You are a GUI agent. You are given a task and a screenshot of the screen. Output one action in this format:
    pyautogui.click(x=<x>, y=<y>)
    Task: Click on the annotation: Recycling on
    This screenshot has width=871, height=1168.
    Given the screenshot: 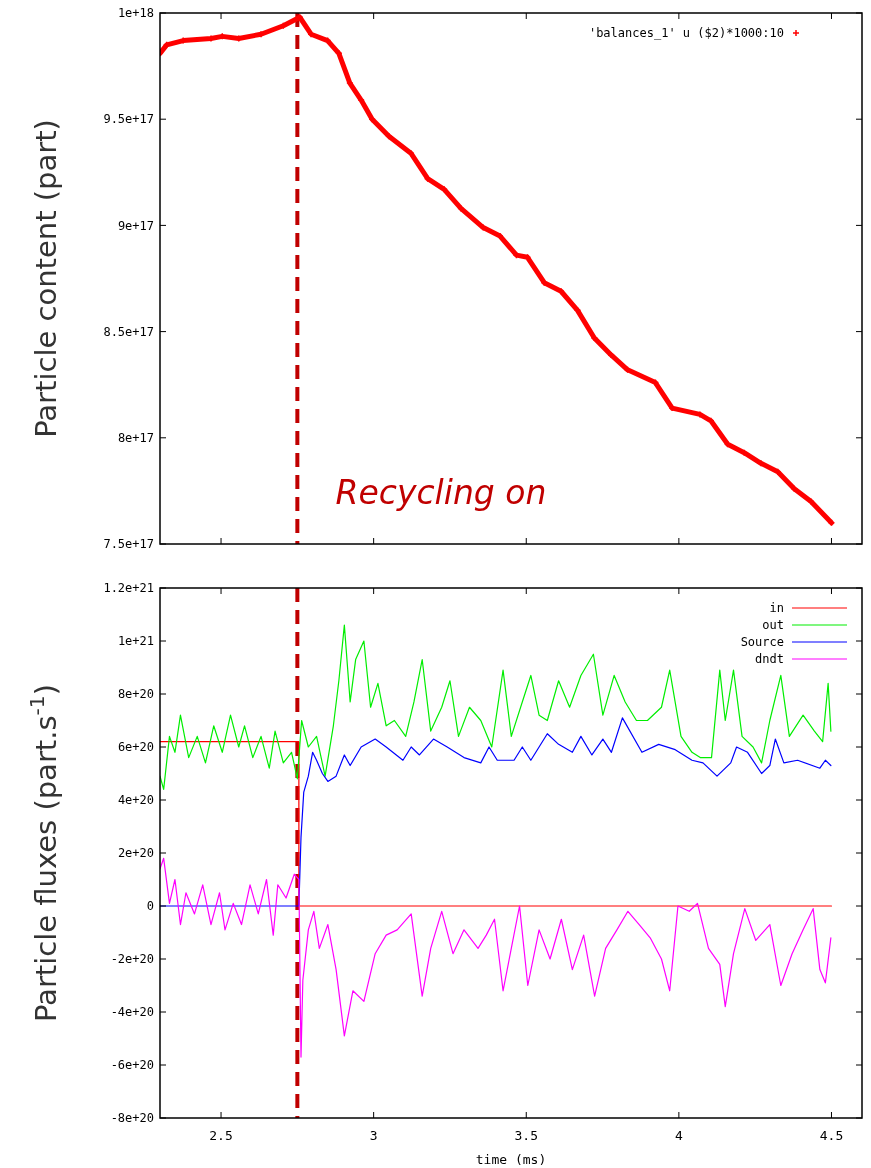 What is the action you would take?
    pyautogui.click(x=441, y=492)
    